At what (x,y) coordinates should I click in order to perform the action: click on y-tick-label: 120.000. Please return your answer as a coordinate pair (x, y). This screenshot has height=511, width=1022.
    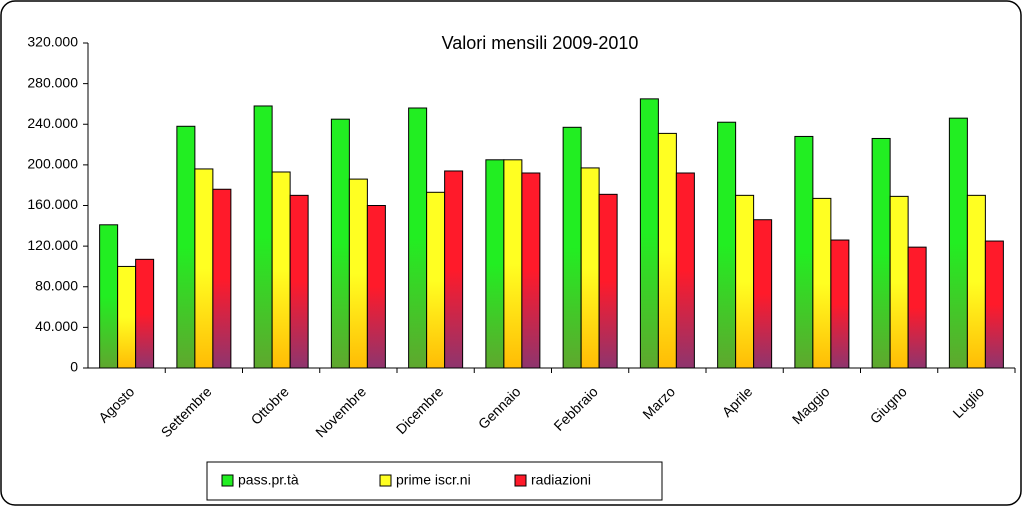
    Looking at the image, I should click on (52, 245).